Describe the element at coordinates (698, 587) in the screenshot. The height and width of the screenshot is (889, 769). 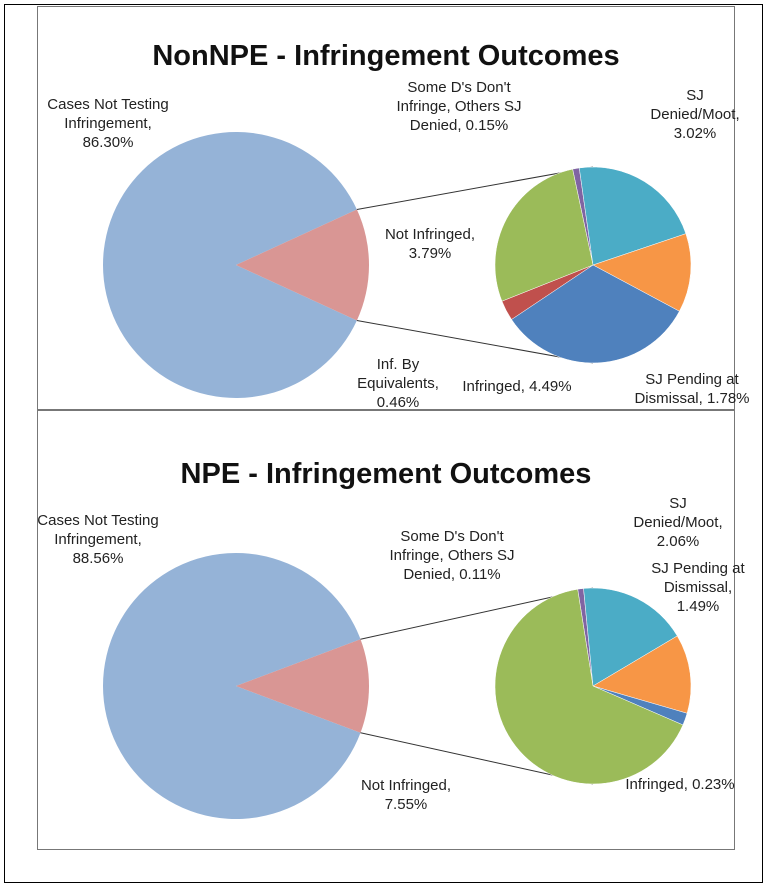
I see `data-label: SJ Pending at Dismissal, 1.49%` at that location.